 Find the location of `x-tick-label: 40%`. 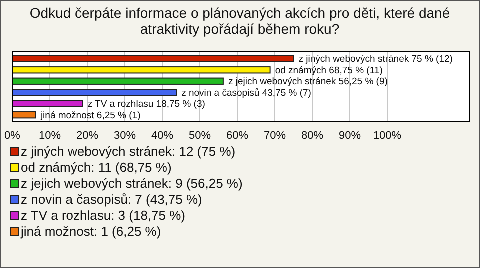

x-tick-label: 40% is located at coordinates (162, 136).